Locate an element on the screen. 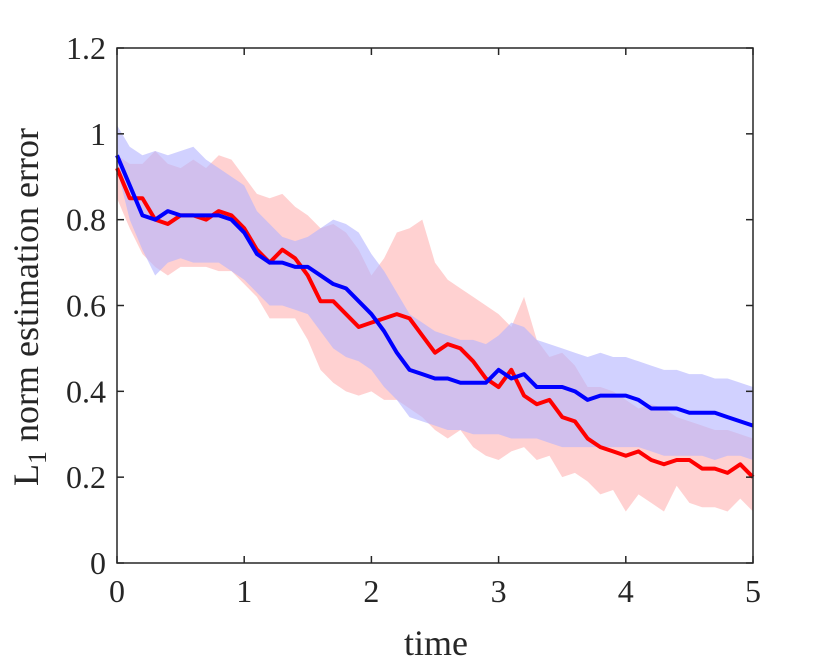  y-axis-label: L1 norm estimation error is located at coordinates (29, 307).